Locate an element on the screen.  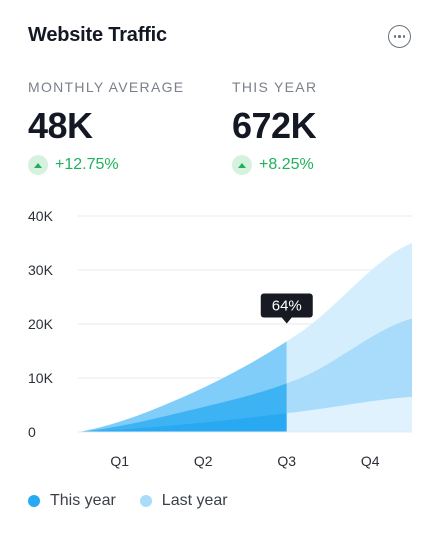
chart-legend: This year Last year is located at coordinates (140, 501).